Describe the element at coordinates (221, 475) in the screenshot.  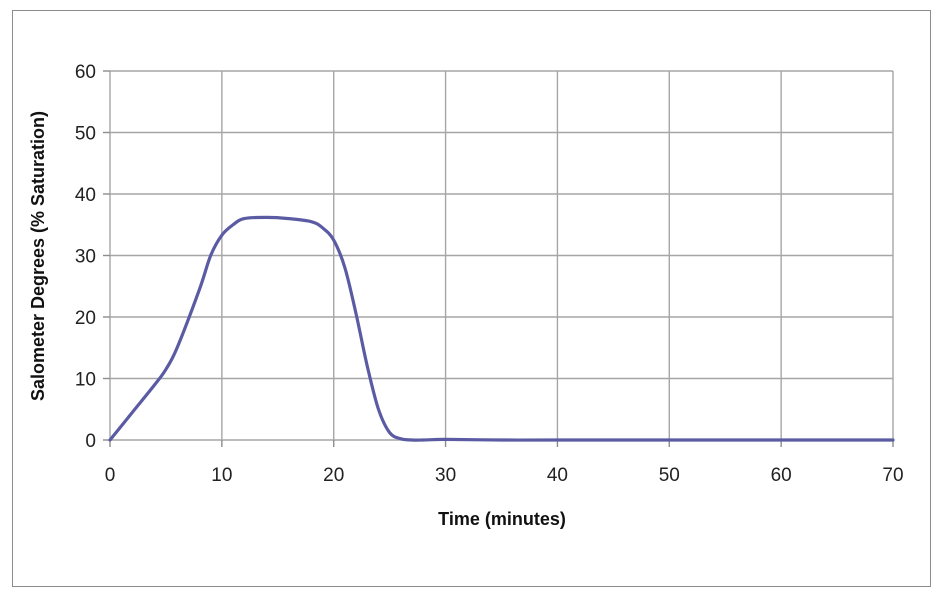
I see `x-tick-label: 10` at that location.